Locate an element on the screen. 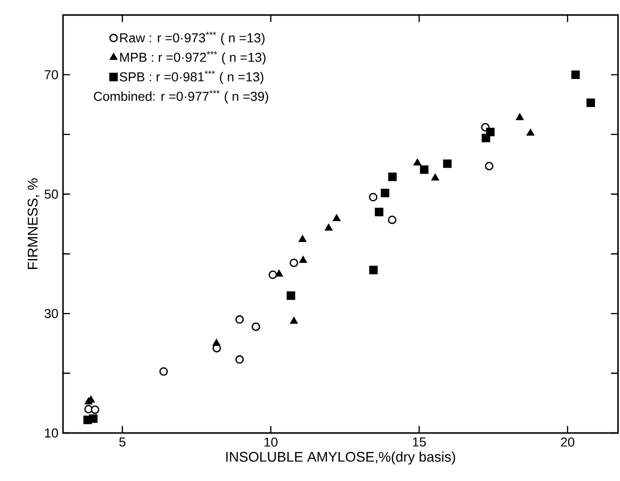 This screenshot has height=481, width=620. x-axis-title: INSOLUBLE AMYLOSE,%(dry basis) is located at coordinates (341, 458).